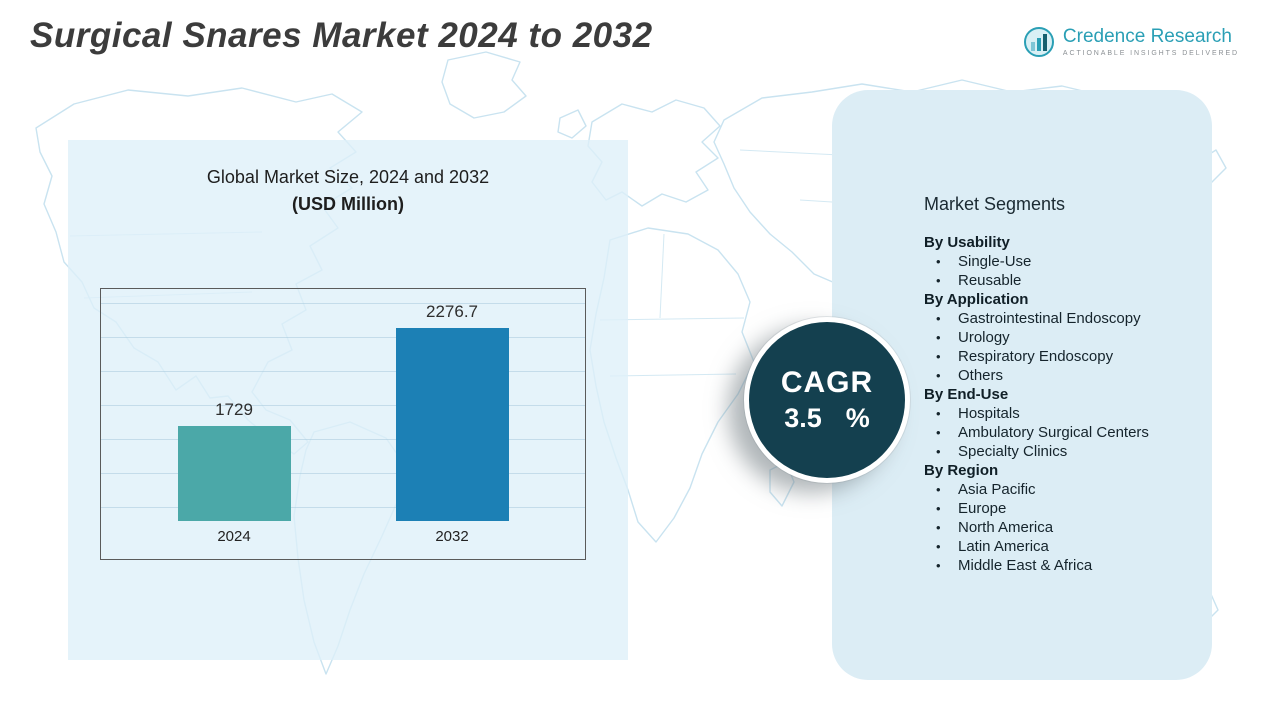 The width and height of the screenshot is (1267, 713). I want to click on segment-item: Urology, so click(1058, 337).